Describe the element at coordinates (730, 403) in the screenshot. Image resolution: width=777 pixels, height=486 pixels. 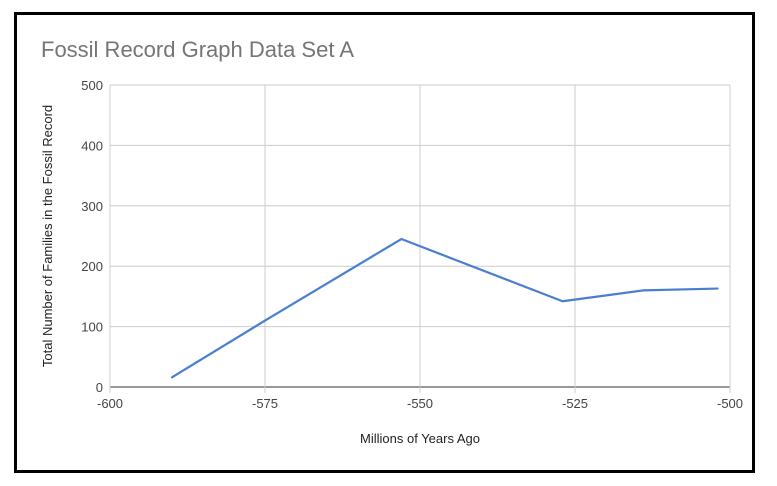
I see `x-tick-label: -500` at that location.